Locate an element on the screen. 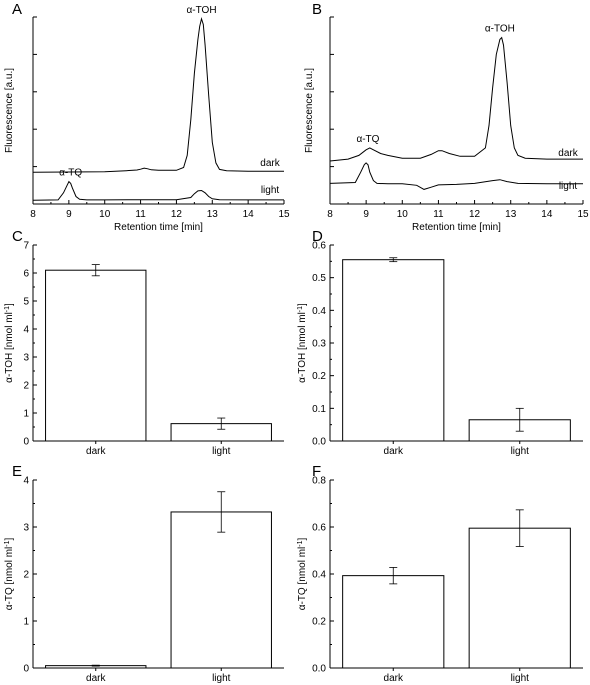  panel-a-trace-dark is located at coordinates (158, 95).